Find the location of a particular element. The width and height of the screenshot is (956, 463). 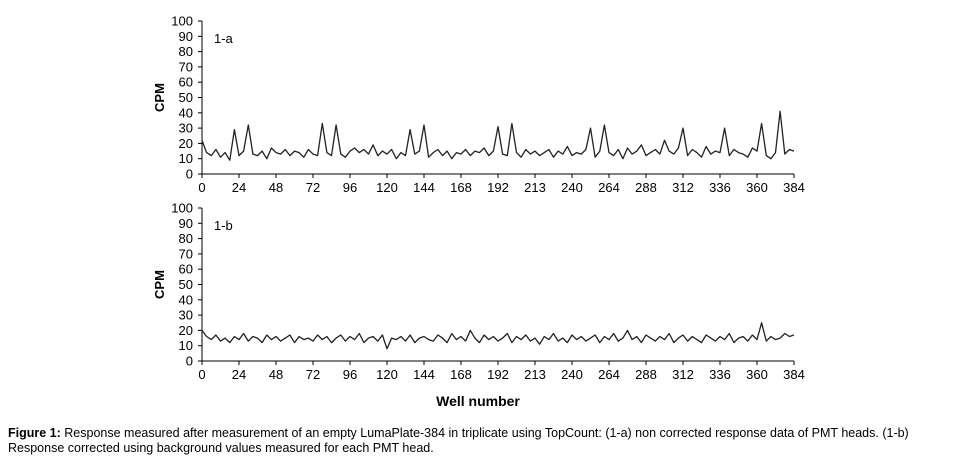

panel-label: 1-a is located at coordinates (224, 38).